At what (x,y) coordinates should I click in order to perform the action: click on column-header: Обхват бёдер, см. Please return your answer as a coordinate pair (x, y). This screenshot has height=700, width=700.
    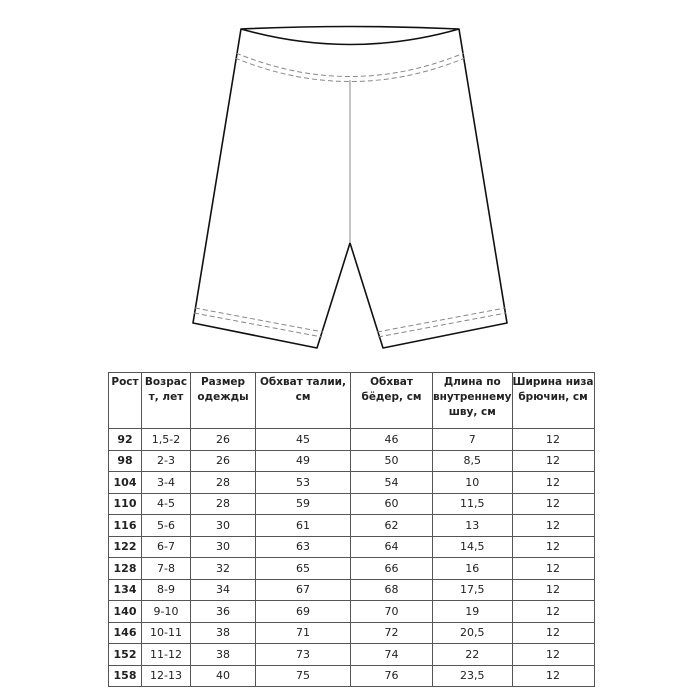
    Looking at the image, I should click on (391, 400).